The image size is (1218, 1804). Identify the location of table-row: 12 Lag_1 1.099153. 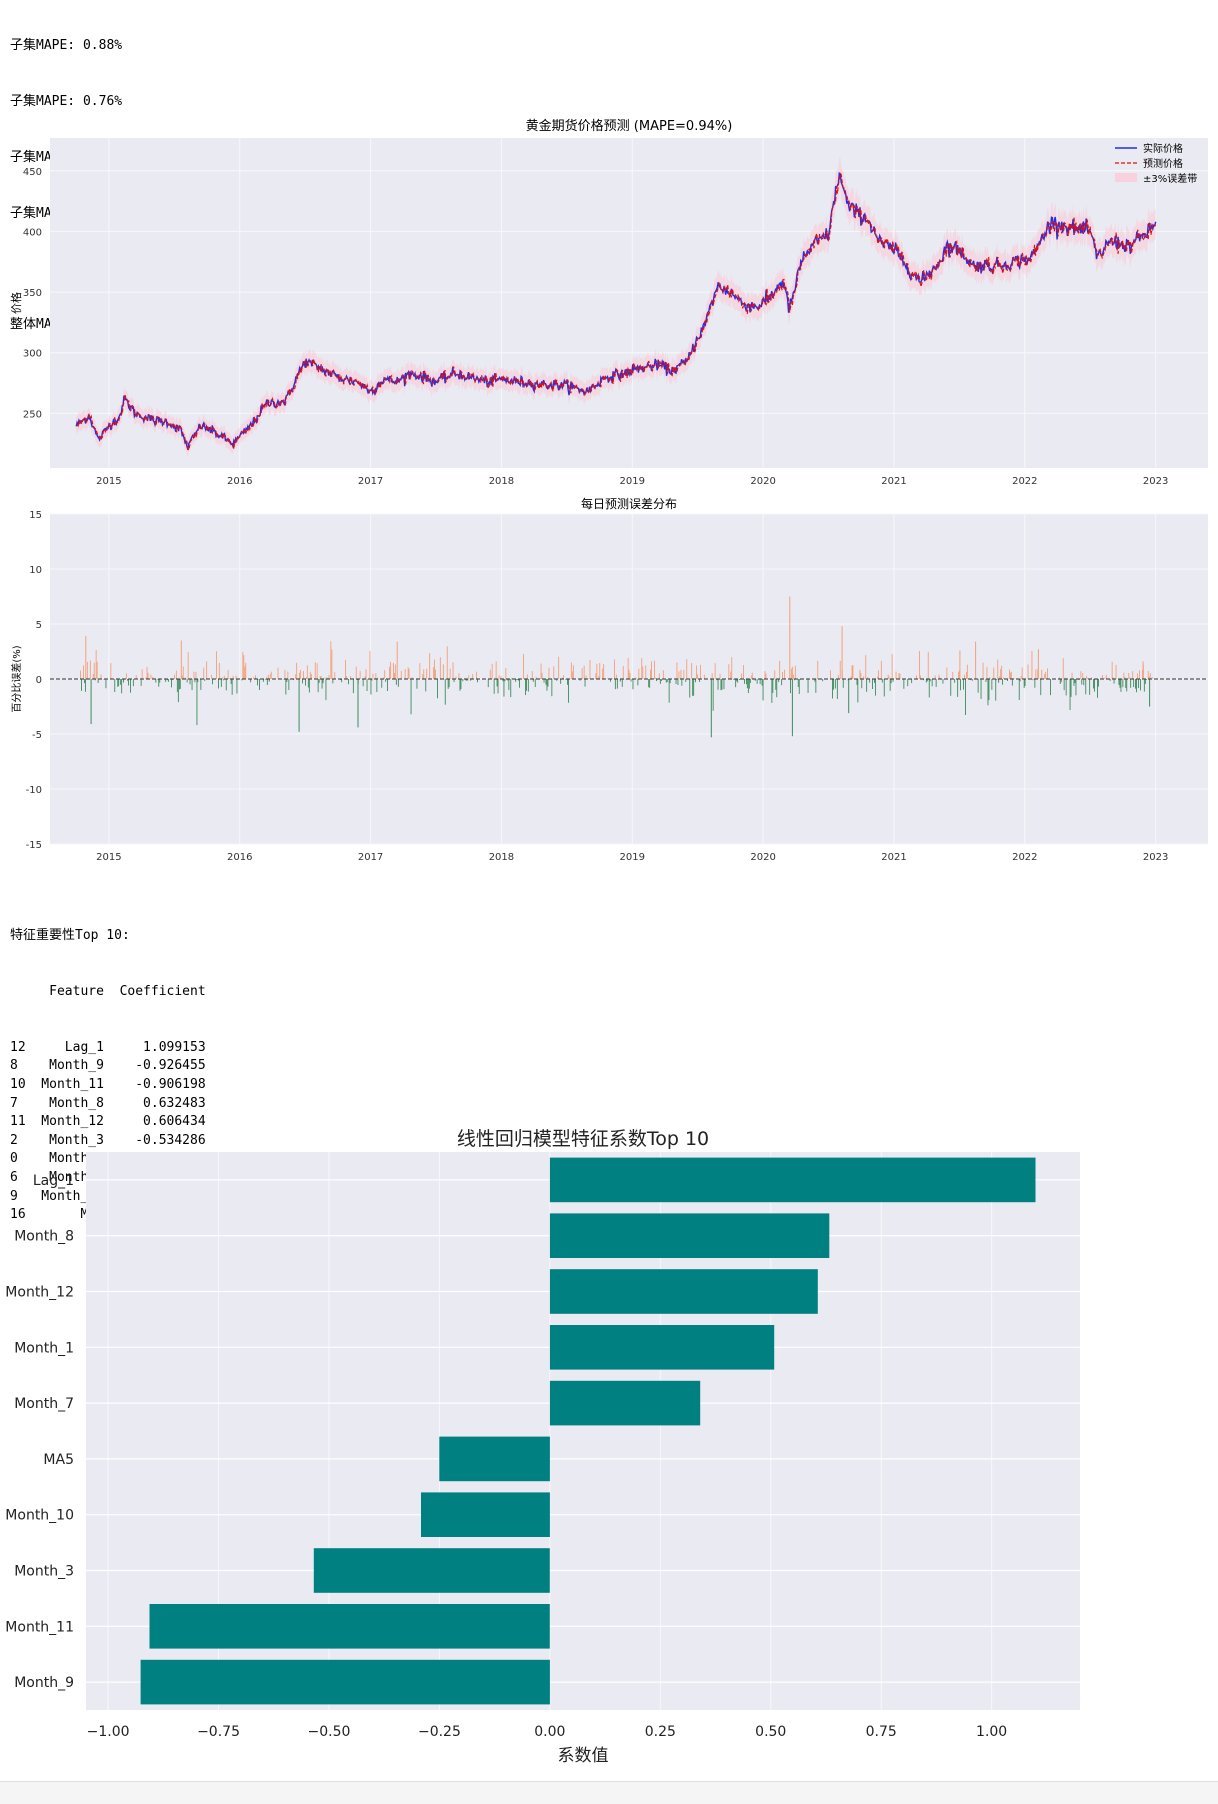
(108, 1048).